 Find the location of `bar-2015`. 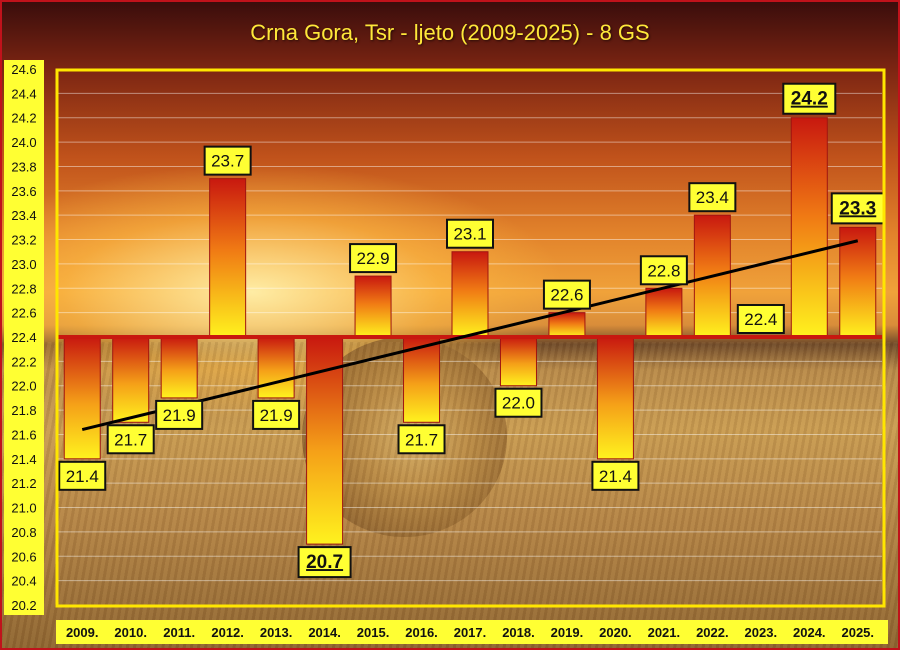

bar-2015 is located at coordinates (373, 306).